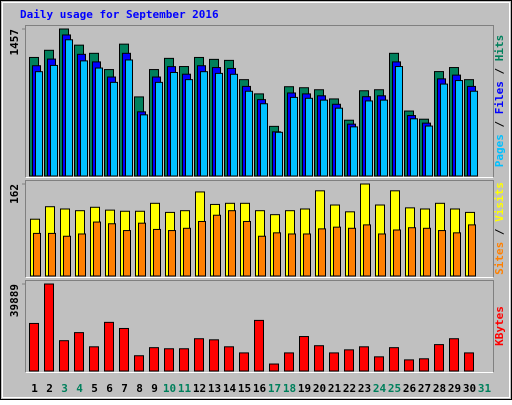  What do you see at coordinates (454, 388) in the screenshot?
I see `x-tick-label: 29` at bounding box center [454, 388].